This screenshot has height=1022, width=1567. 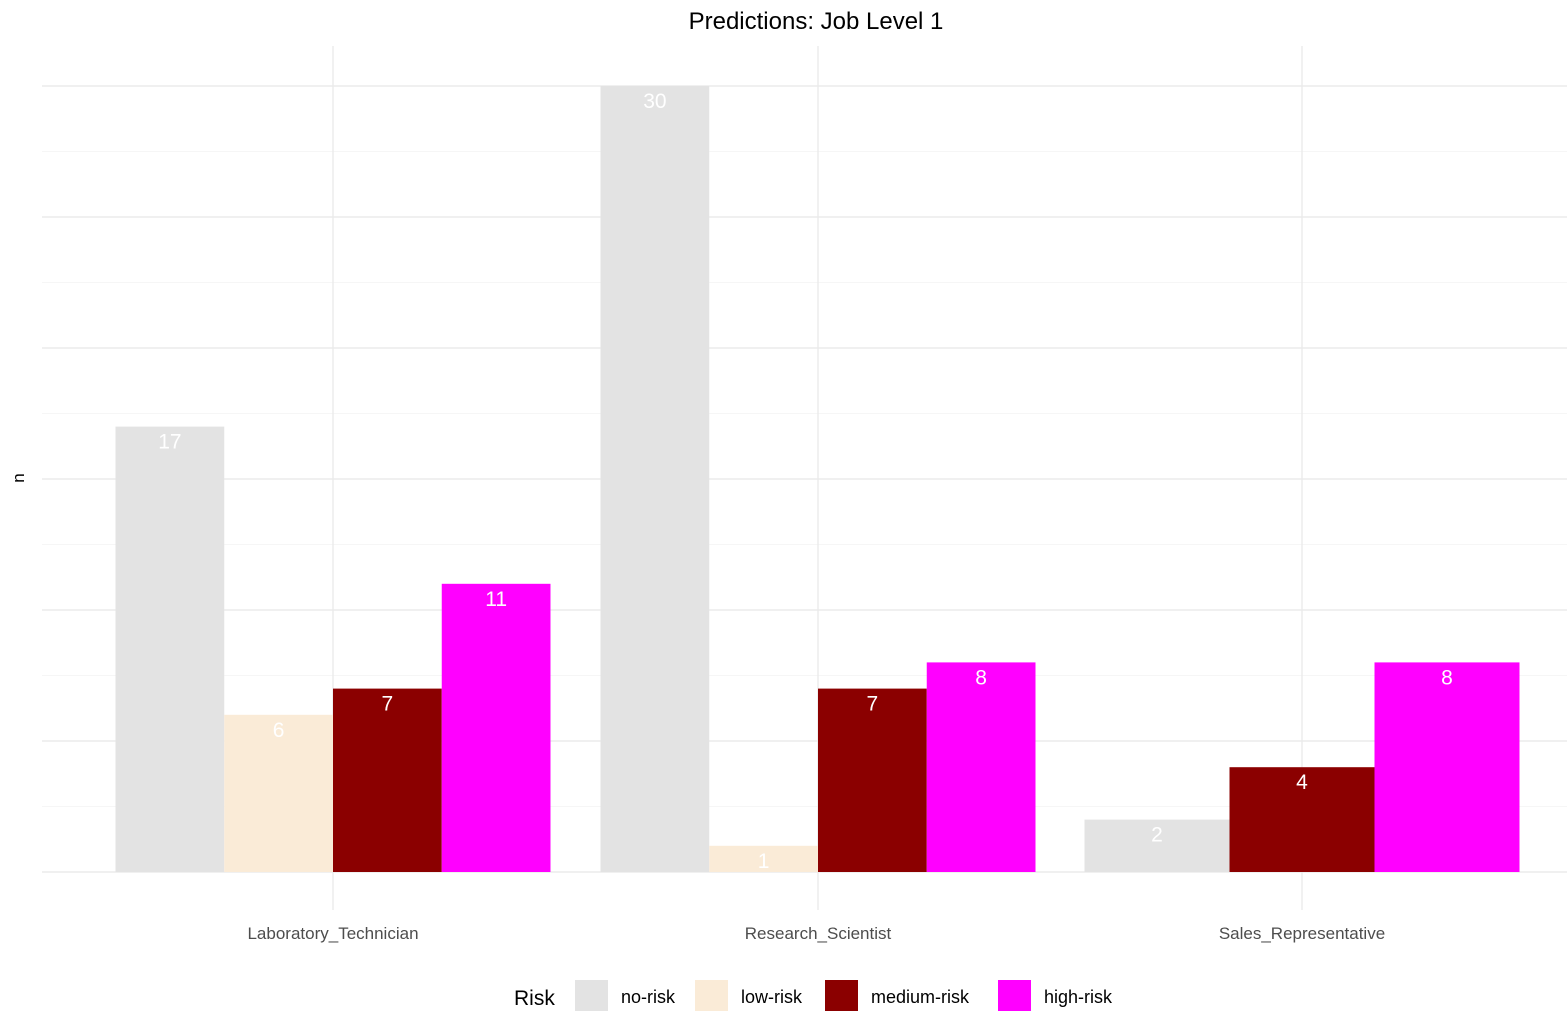 I want to click on data-label: 17, so click(x=169, y=442).